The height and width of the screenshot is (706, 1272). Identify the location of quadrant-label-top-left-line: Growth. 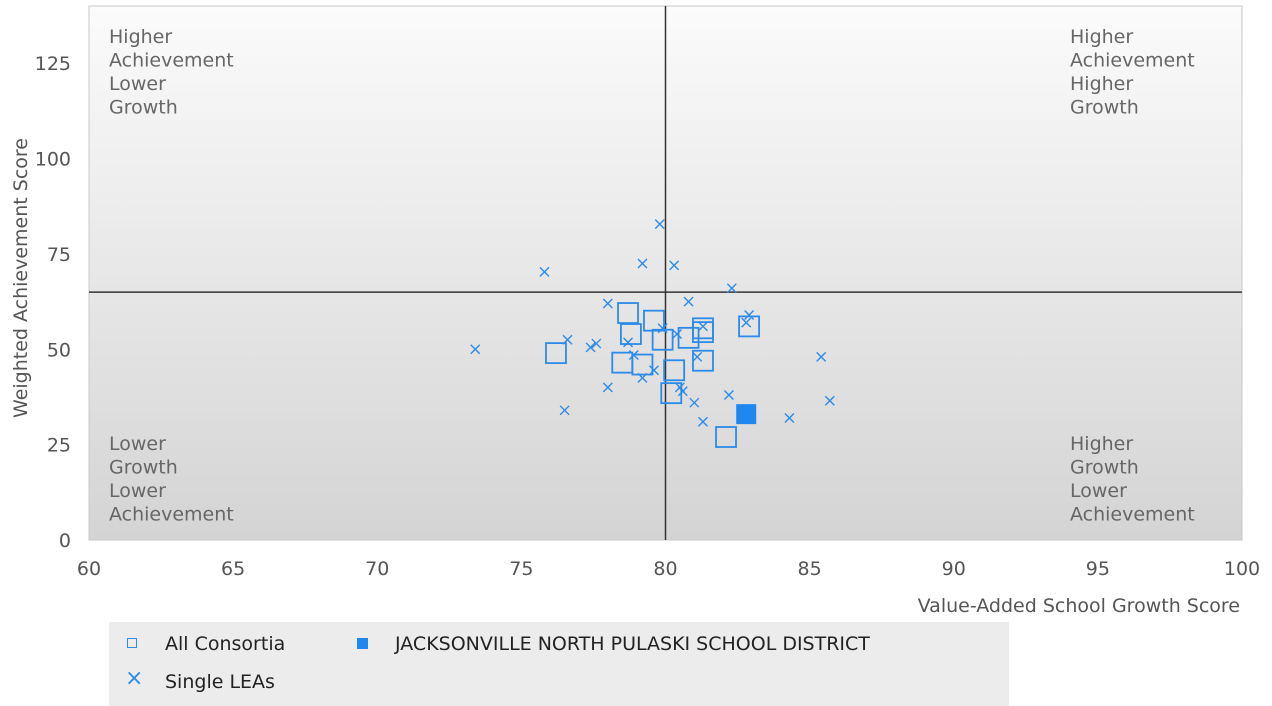
(143, 108).